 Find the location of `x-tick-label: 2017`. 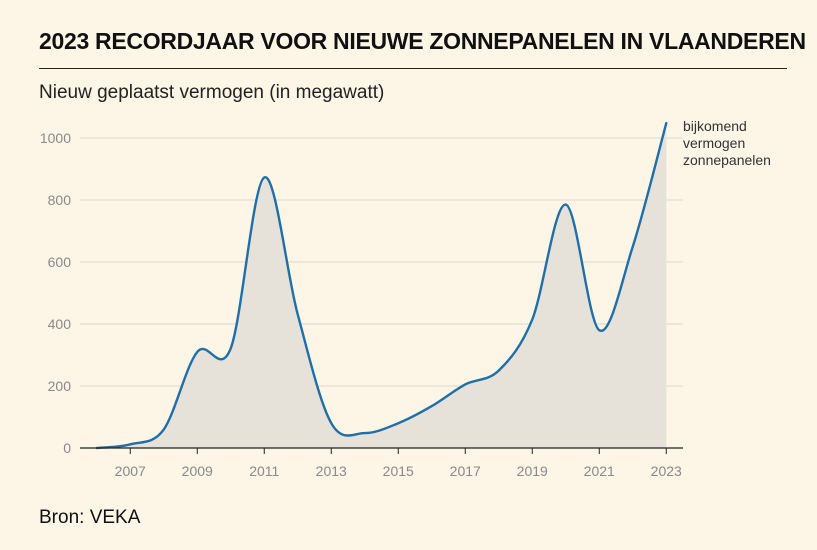

x-tick-label: 2017 is located at coordinates (465, 471).